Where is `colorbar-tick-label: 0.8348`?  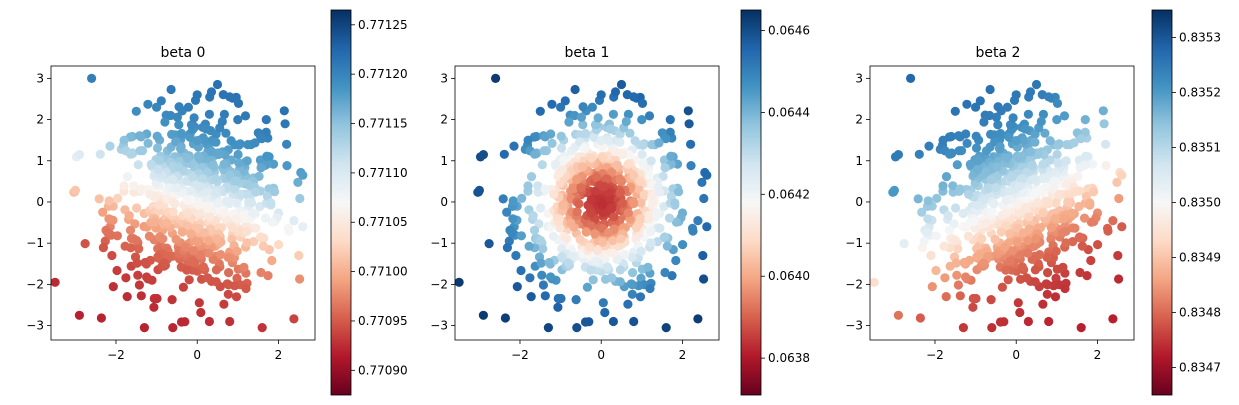 colorbar-tick-label: 0.8348 is located at coordinates (1200, 313).